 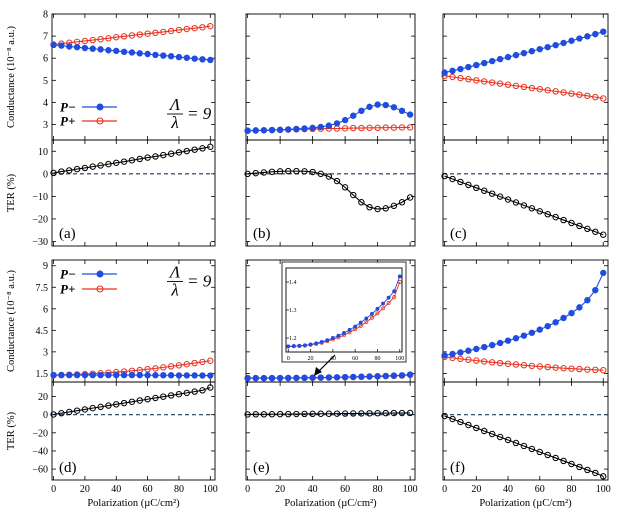 What do you see at coordinates (318, 371) in the screenshot?
I see `inset-arrowhead` at bounding box center [318, 371].